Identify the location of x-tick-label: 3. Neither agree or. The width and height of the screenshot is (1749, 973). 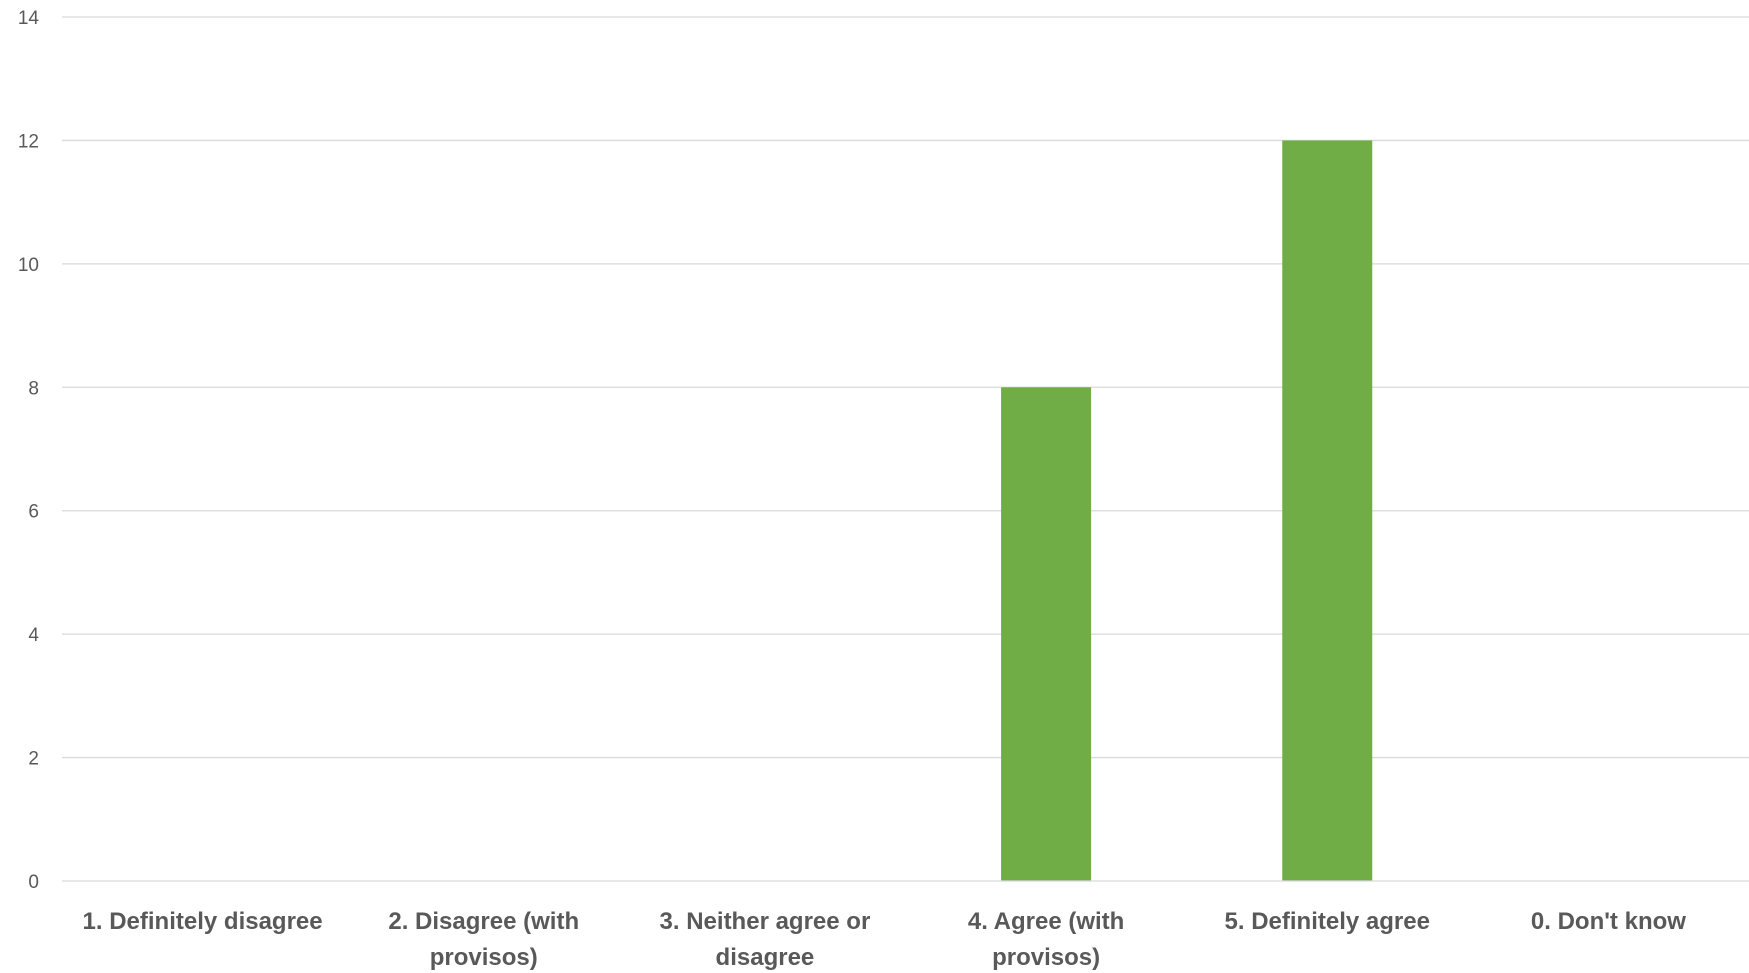
(765, 921).